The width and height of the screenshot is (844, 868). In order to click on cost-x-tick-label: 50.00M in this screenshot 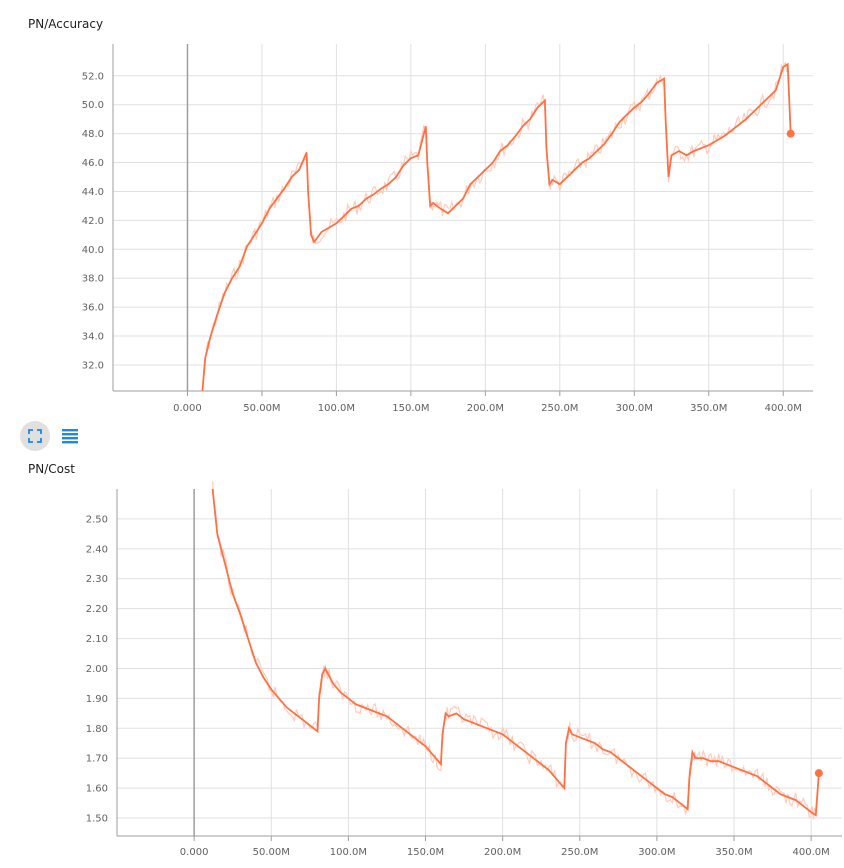, I will do `click(271, 852)`.